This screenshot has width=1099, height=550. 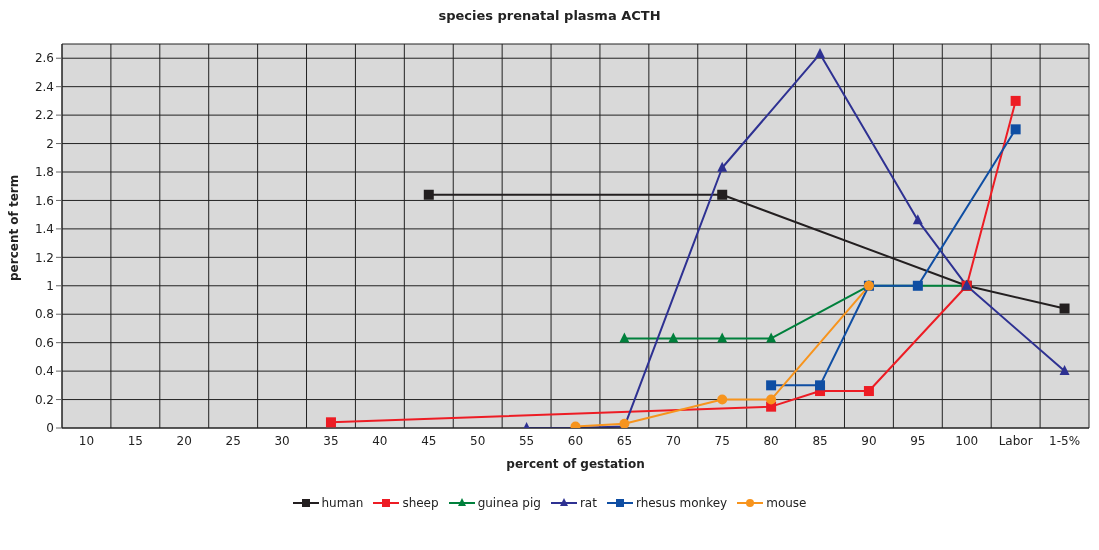 I want to click on x-tick-label: 80, so click(x=771, y=440).